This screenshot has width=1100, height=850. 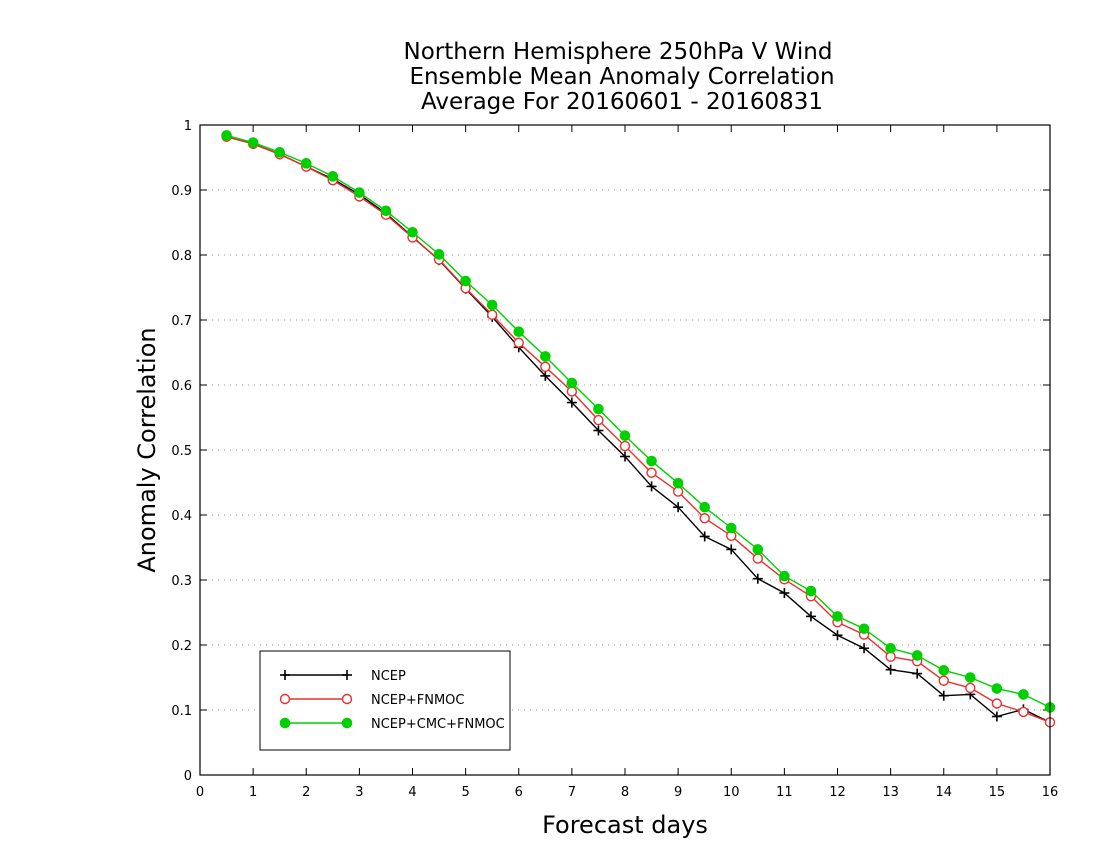 What do you see at coordinates (181, 256) in the screenshot?
I see `y-tick-label: 0.8` at bounding box center [181, 256].